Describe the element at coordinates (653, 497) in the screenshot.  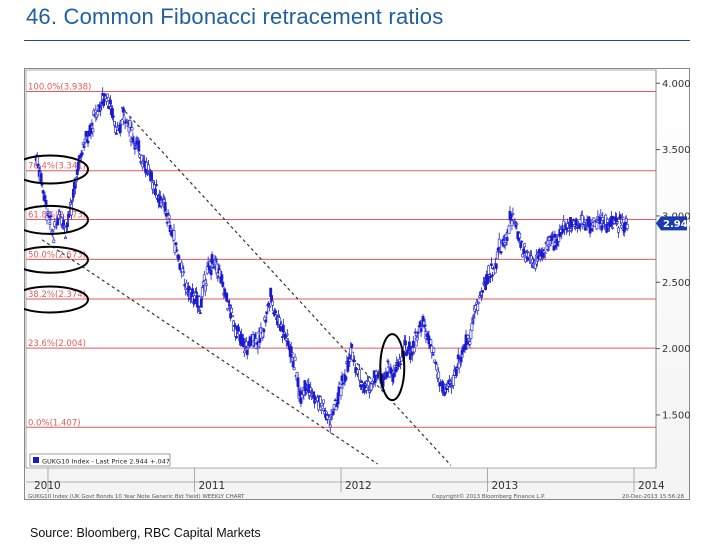
I see `footer-date-text: 20-Dec-2013 15:56:28` at that location.